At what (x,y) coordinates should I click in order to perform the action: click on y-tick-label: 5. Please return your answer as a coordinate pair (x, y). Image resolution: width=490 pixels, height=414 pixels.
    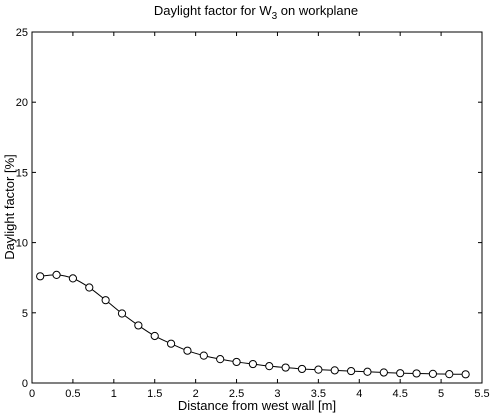
    Looking at the image, I should click on (25, 314).